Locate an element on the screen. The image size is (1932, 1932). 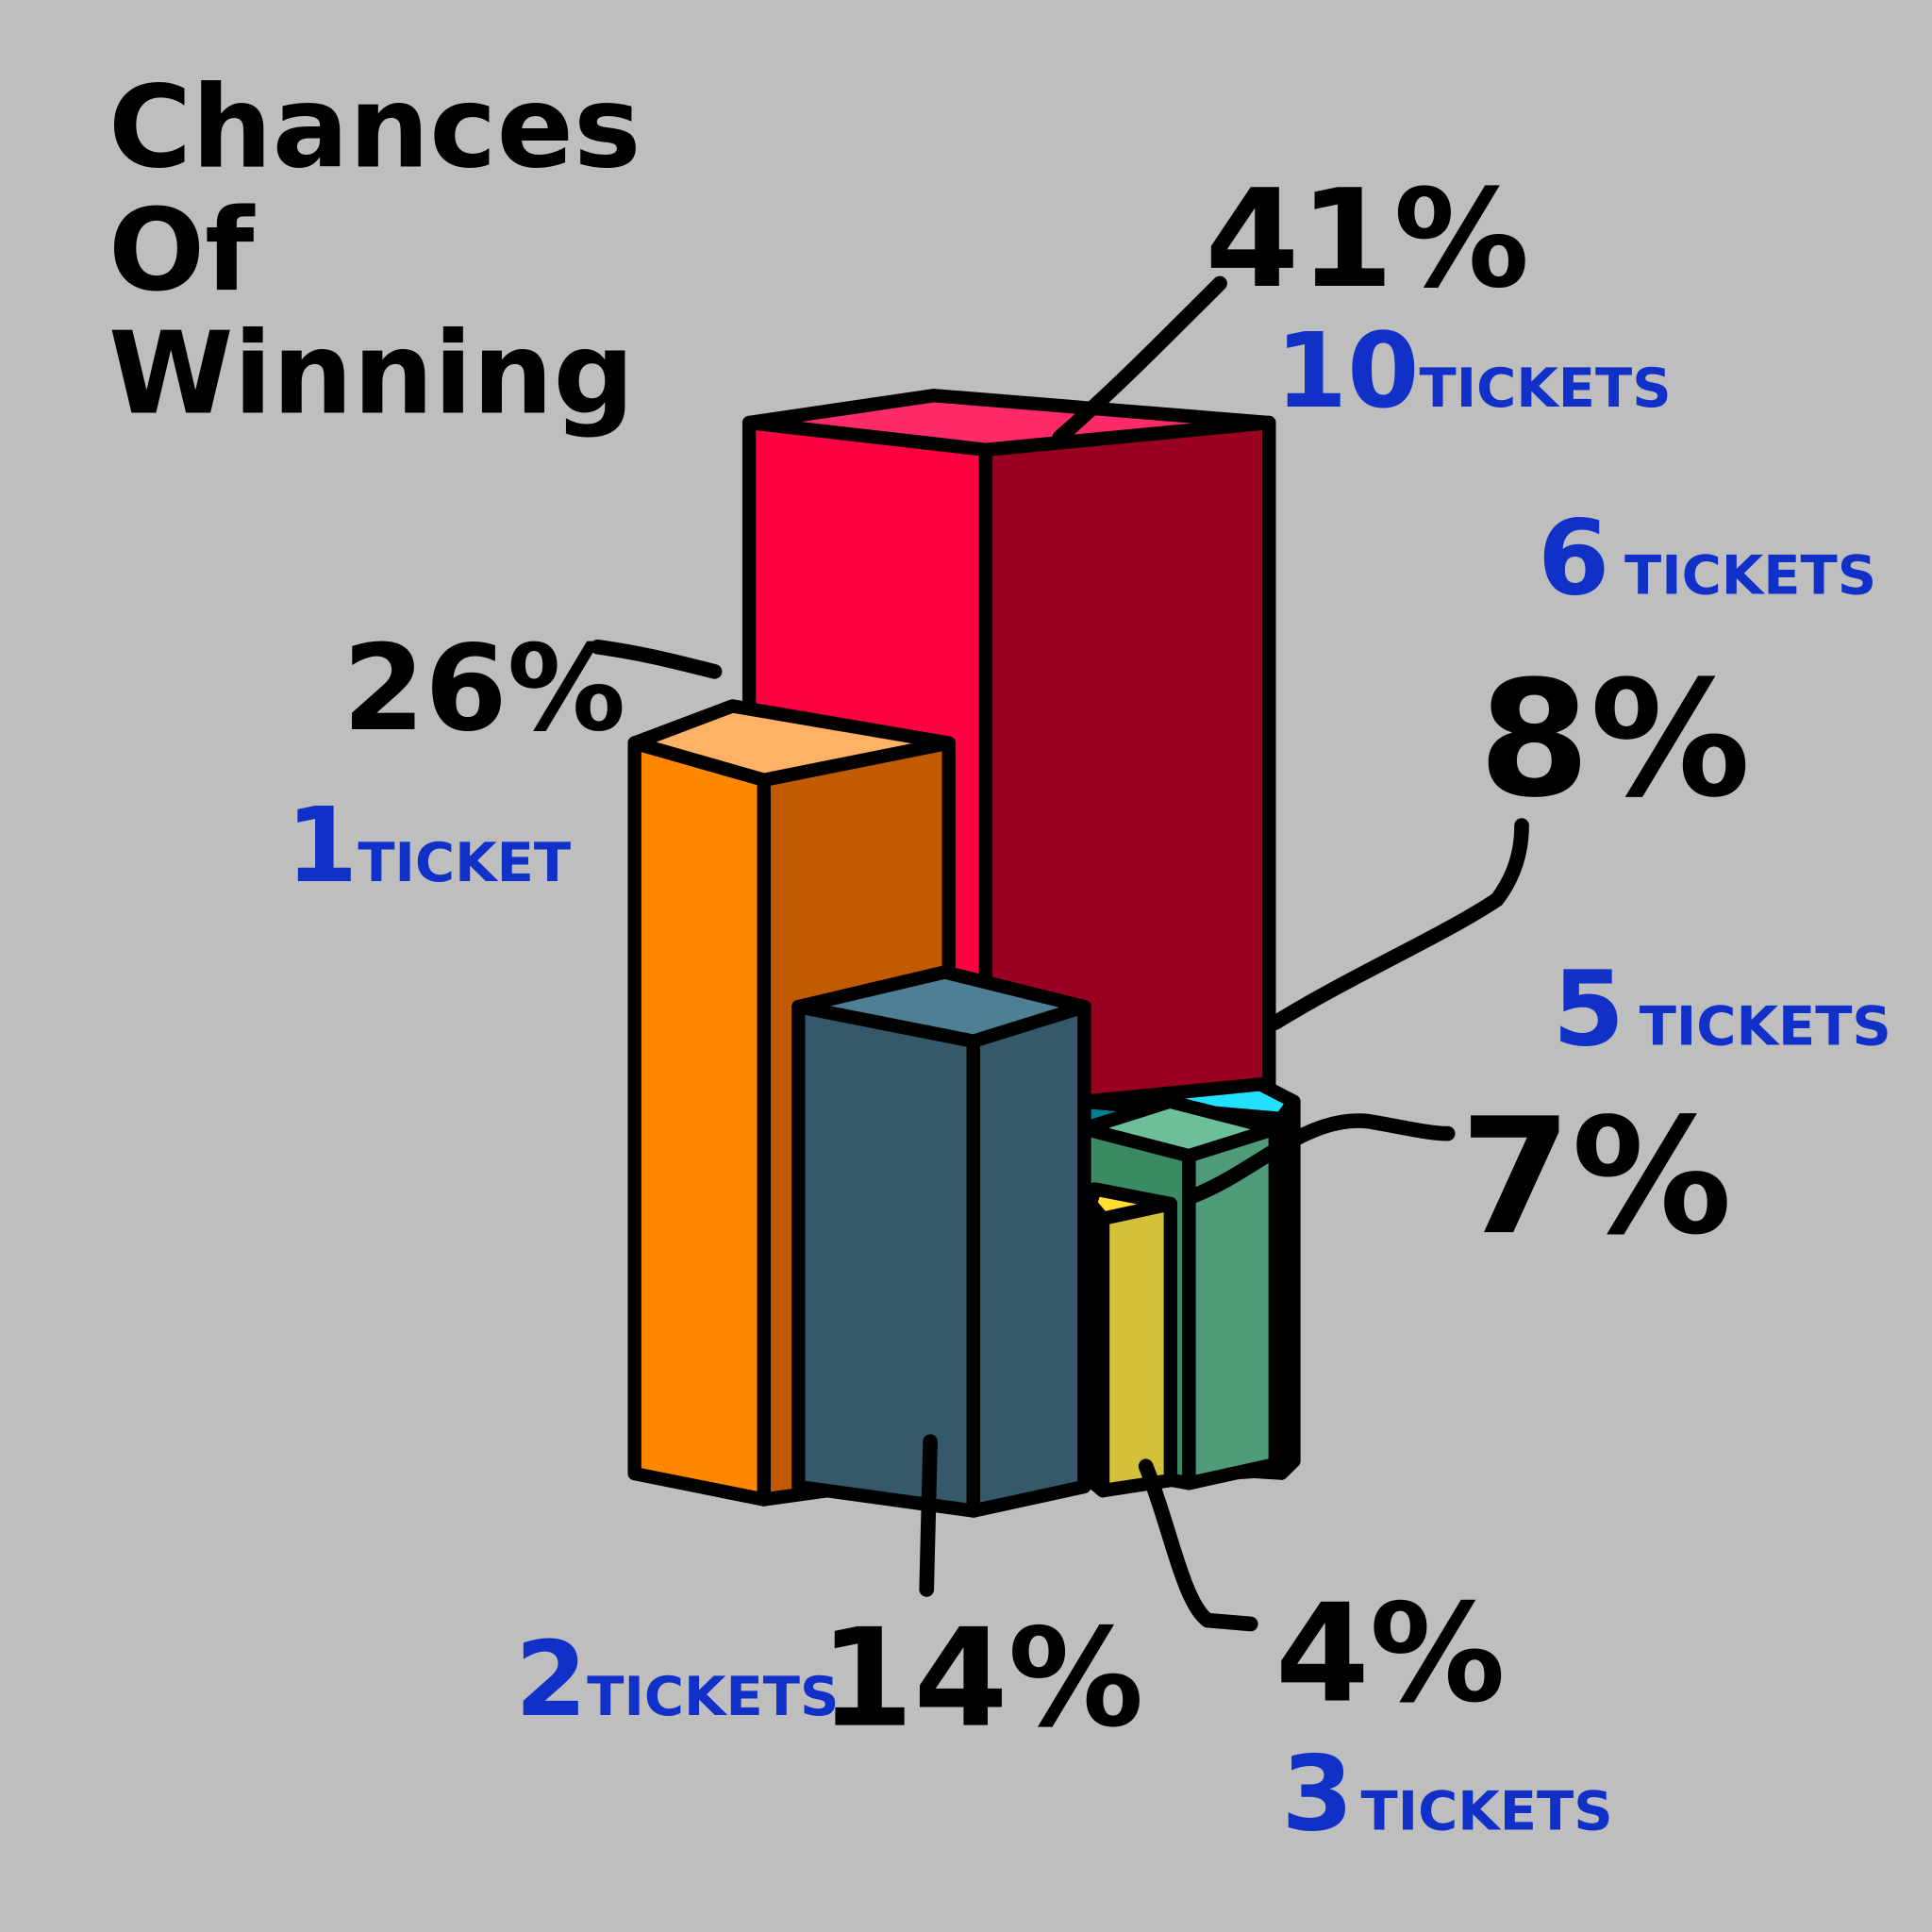
bar-2-tickets is located at coordinates (941, 1241).